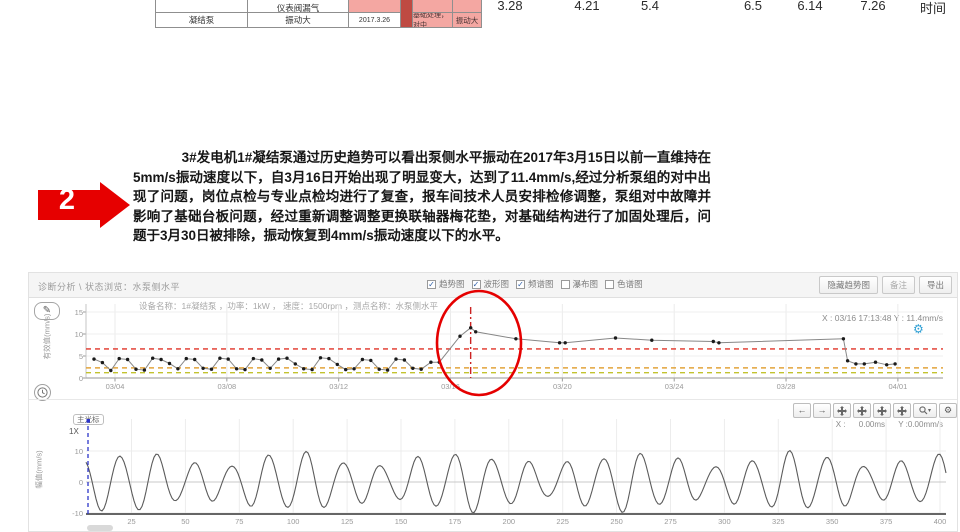 The width and height of the screenshot is (960, 532). I want to click on waveform-y-axis-label: 幅值(mm/s), so click(39, 469).